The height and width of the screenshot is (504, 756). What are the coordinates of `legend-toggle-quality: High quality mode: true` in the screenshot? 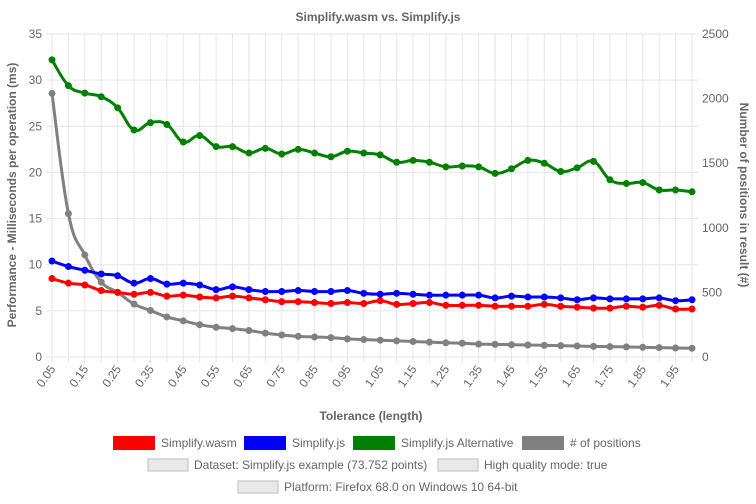 It's located at (522, 465).